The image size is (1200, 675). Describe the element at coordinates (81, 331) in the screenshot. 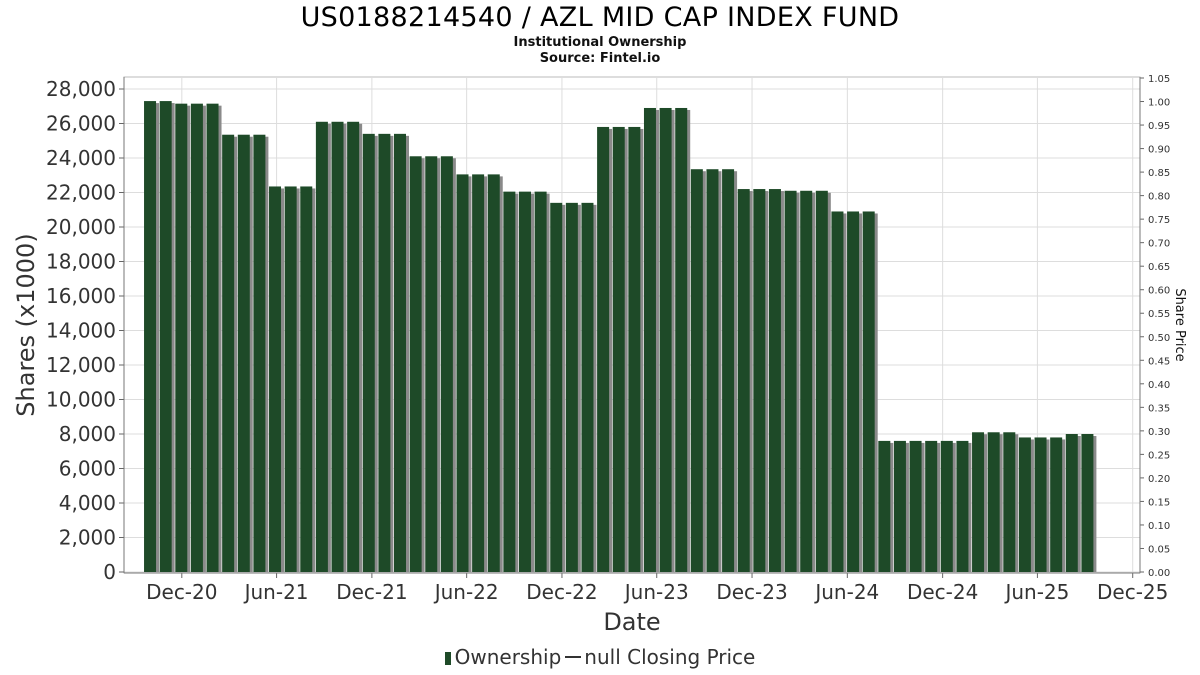

I see `y-tick-label: 14,000` at that location.